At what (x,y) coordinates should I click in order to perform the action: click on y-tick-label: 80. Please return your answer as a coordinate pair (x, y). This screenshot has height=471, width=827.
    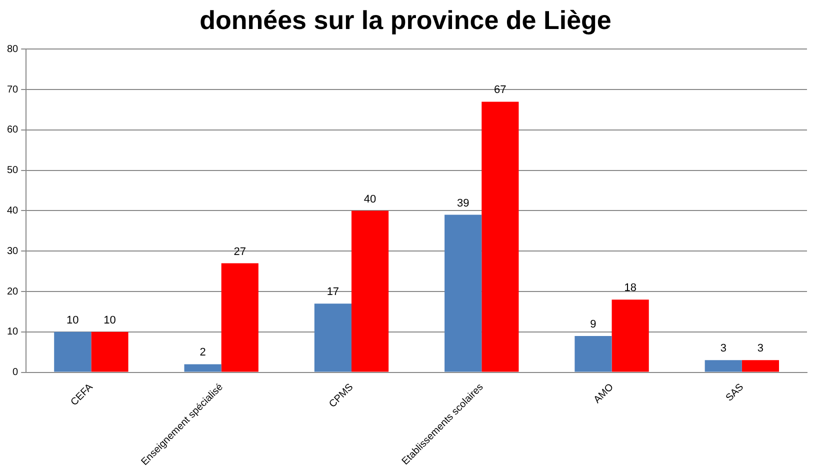
    Looking at the image, I should click on (13, 49).